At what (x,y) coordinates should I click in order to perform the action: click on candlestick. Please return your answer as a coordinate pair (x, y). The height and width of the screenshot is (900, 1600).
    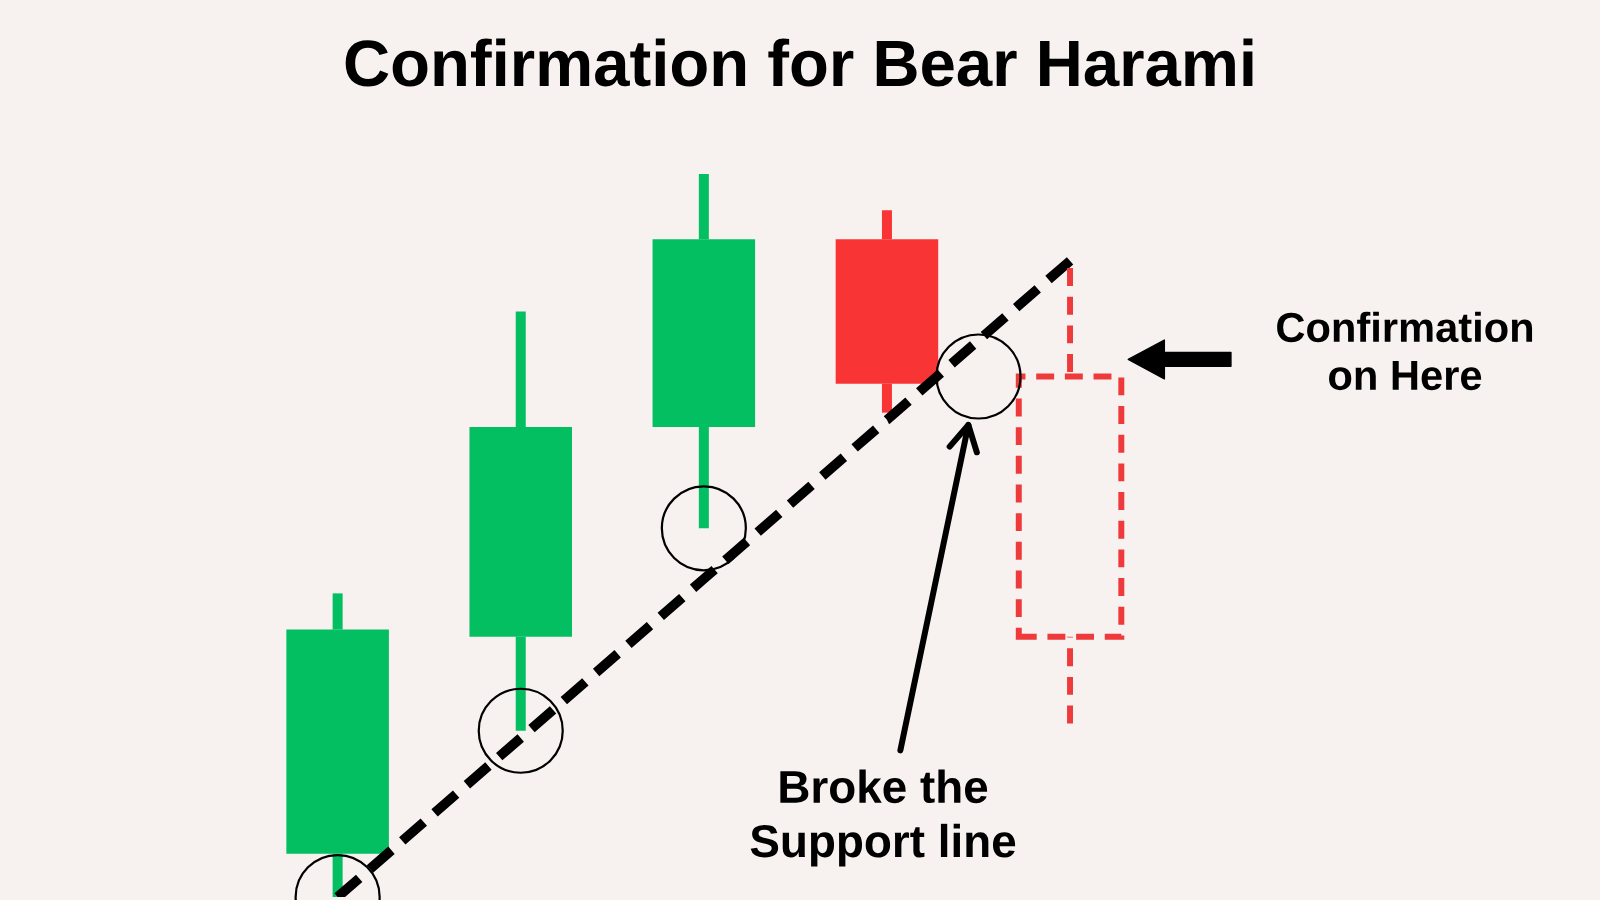
    Looking at the image, I should click on (887, 311).